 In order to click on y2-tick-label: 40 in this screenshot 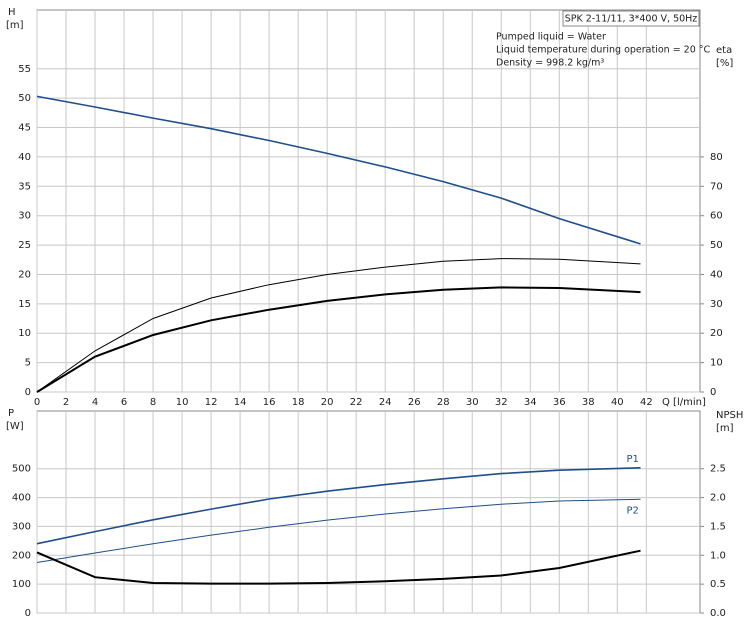, I will do `click(716, 274)`.